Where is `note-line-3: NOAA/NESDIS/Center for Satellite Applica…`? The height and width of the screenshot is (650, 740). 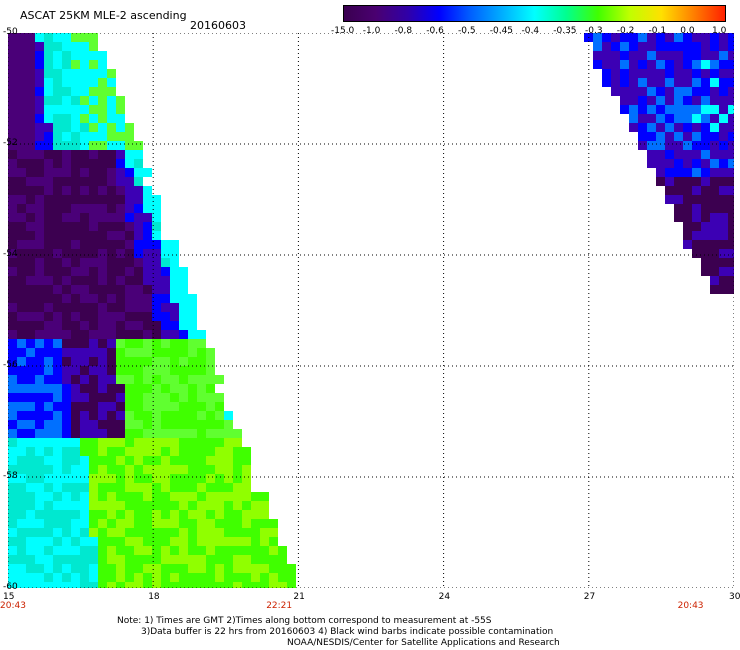
note-line-3: NOAA/NESDIS/Center for Satellite Applica… is located at coordinates (423, 643).